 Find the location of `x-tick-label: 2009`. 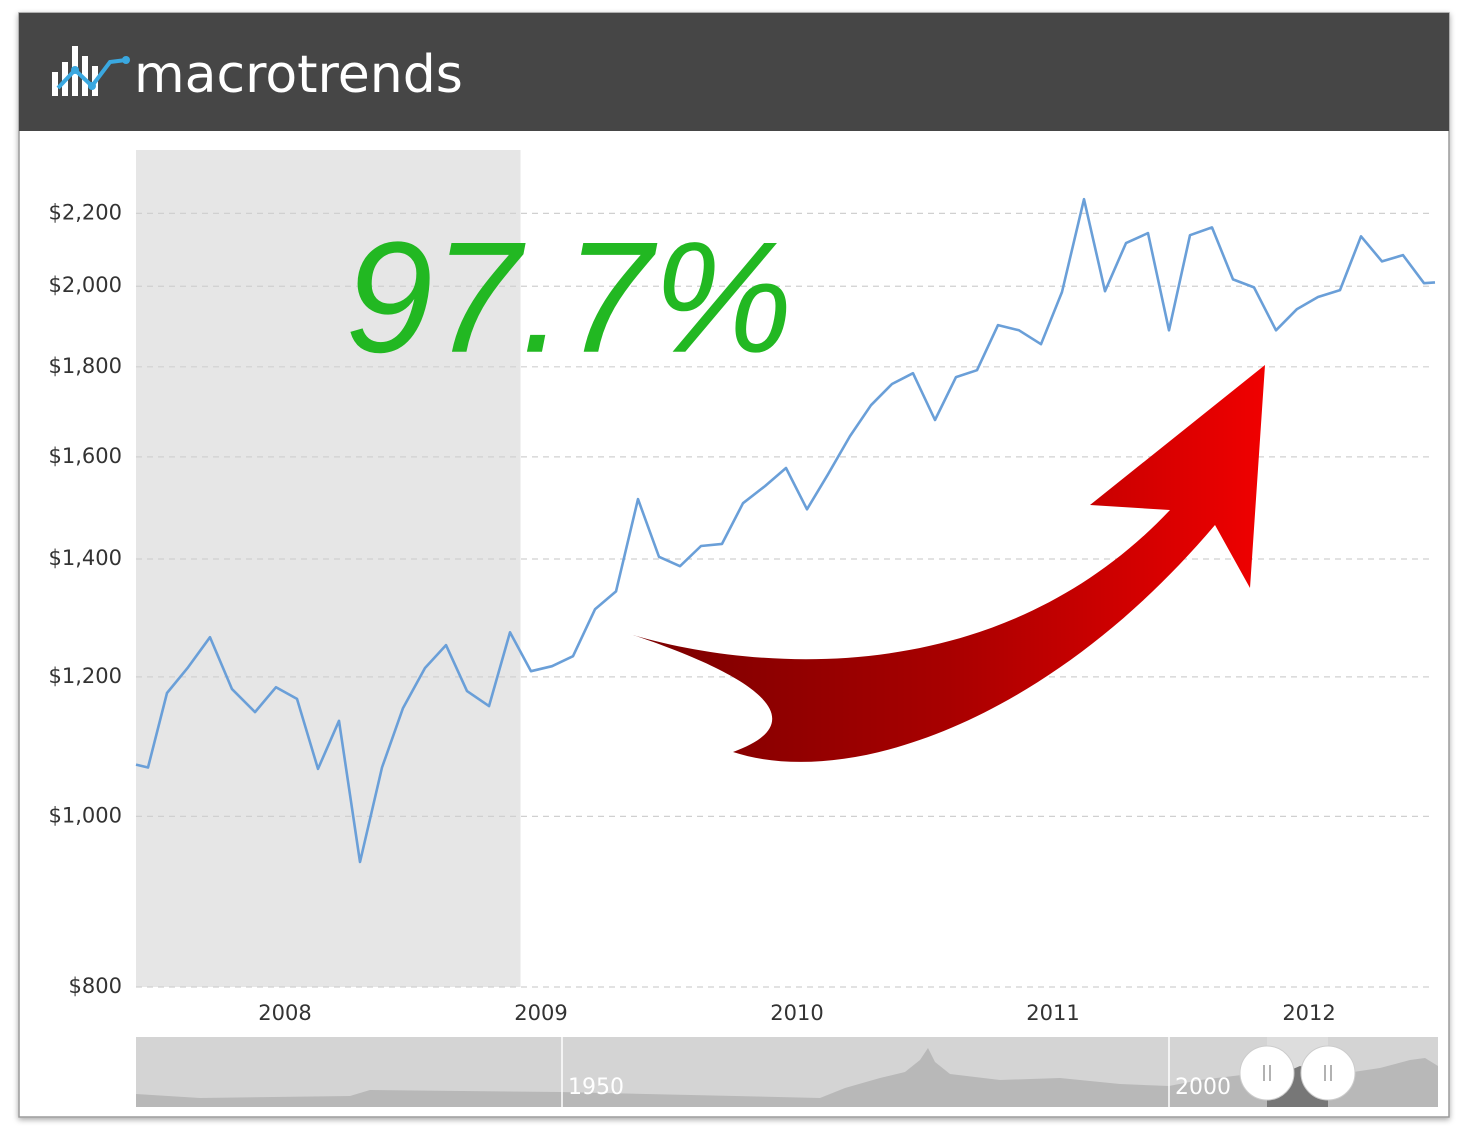

x-tick-label: 2009 is located at coordinates (540, 1013).